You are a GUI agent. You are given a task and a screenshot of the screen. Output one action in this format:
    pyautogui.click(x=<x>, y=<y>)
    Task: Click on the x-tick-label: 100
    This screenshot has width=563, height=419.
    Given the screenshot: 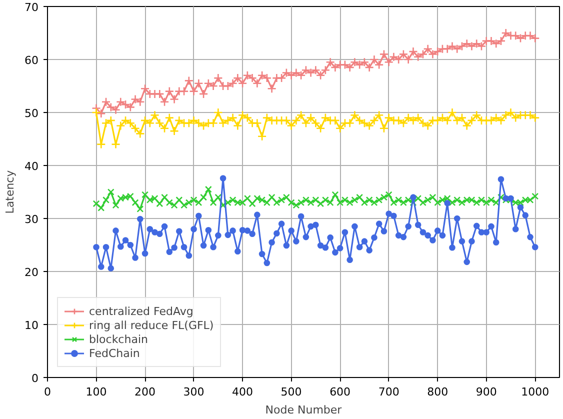 What is the action you would take?
    pyautogui.click(x=96, y=392)
    